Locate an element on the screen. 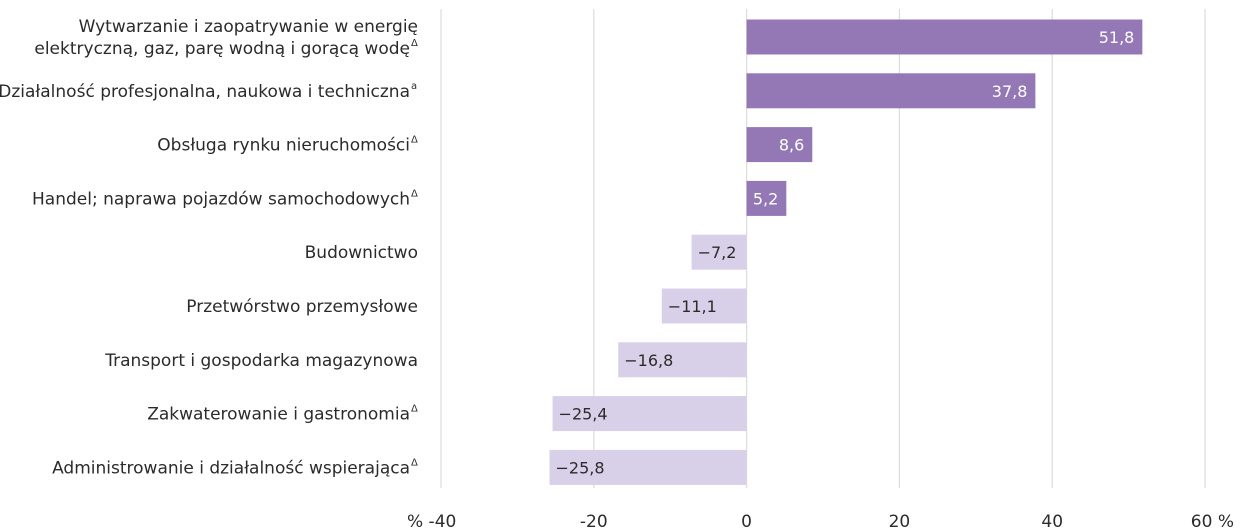 The width and height of the screenshot is (1242, 530). x-tick-label: 0 is located at coordinates (746, 521).